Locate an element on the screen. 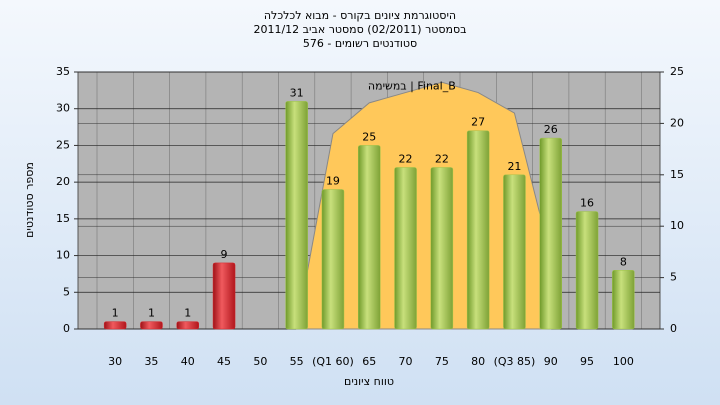  y2-tick-label: 25 is located at coordinates (677, 71).